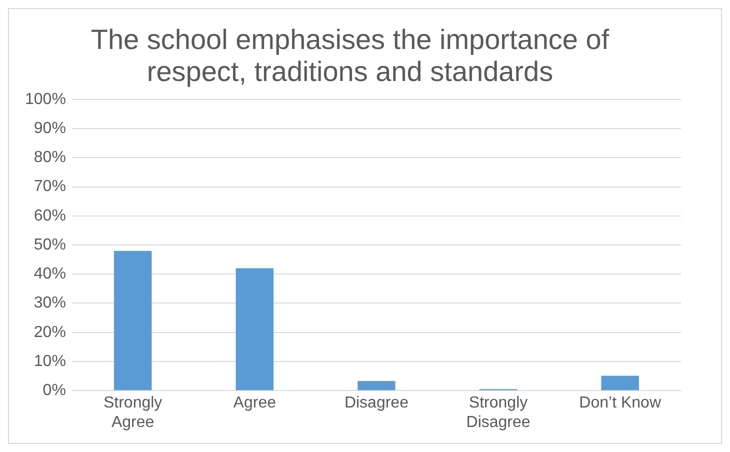 The image size is (730, 452). What do you see at coordinates (254, 403) in the screenshot?
I see `x-tick-label: Agree` at bounding box center [254, 403].